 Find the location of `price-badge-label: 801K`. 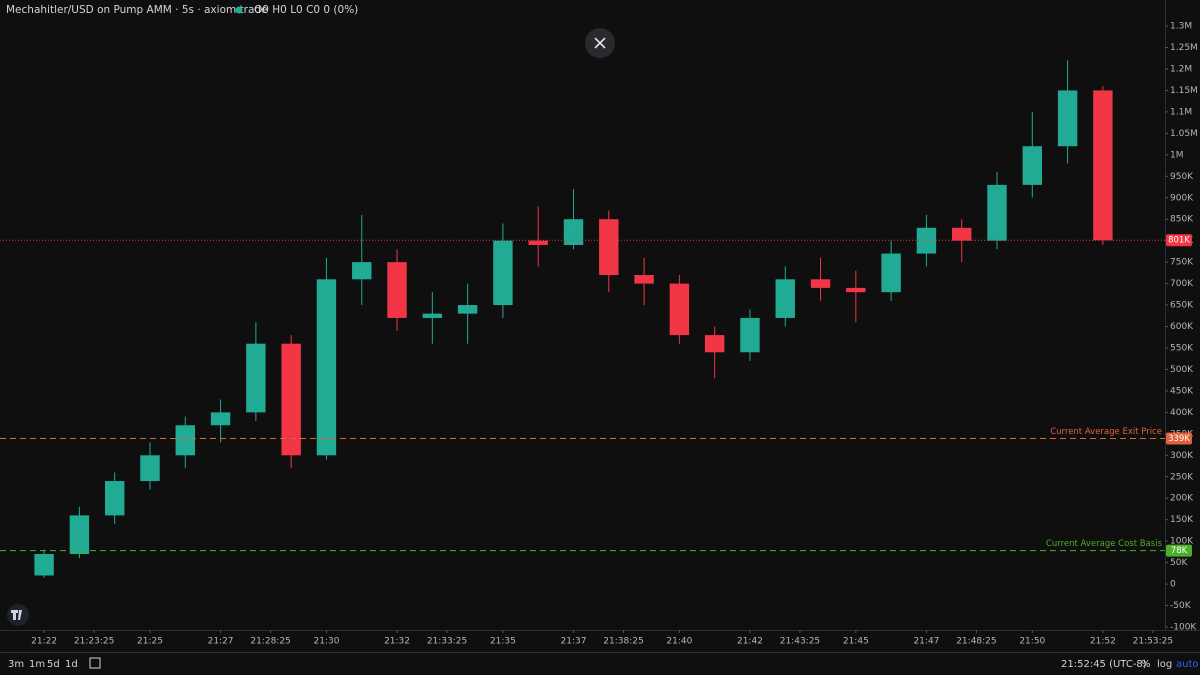

price-badge-label: 801K is located at coordinates (1179, 241).